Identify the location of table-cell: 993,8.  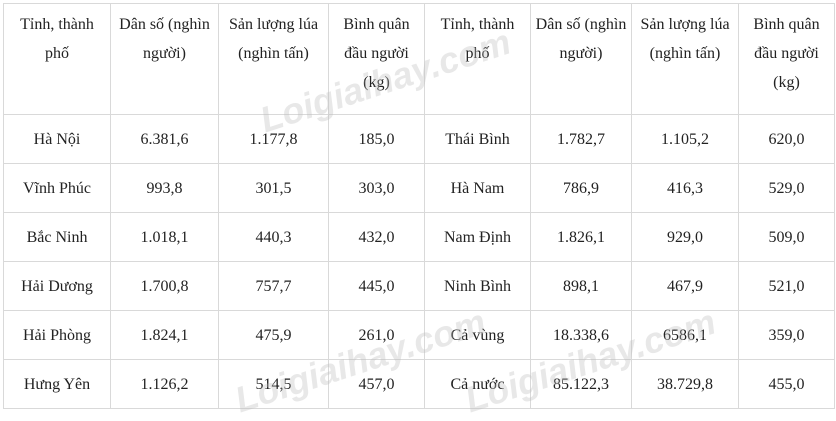
(164, 188).